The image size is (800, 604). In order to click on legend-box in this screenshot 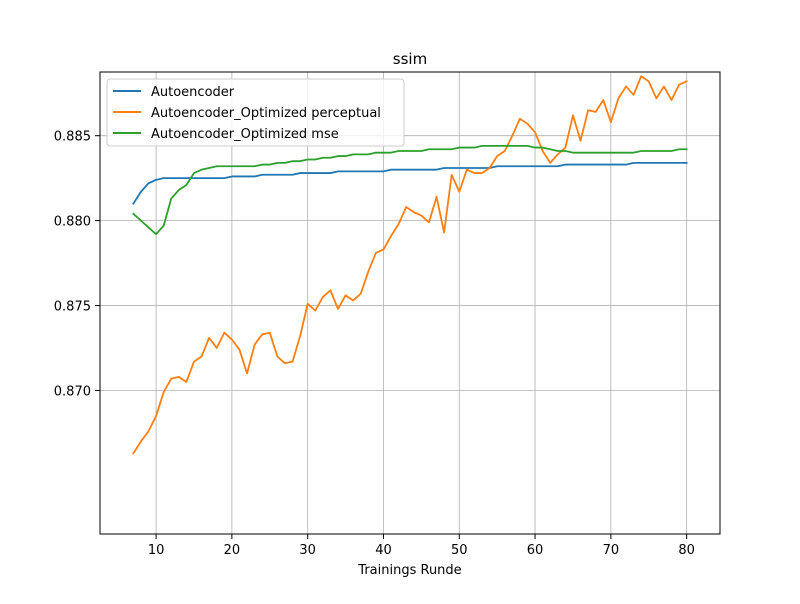, I will do `click(255, 112)`.